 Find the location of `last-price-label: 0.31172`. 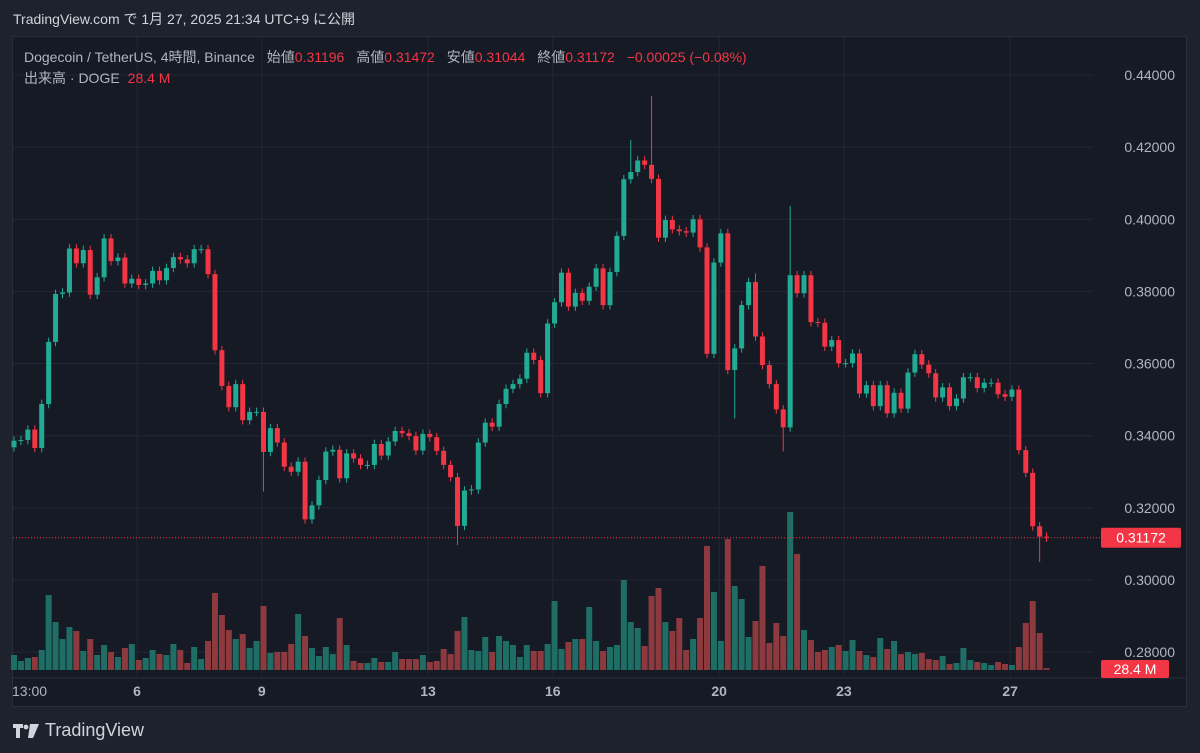

last-price-label: 0.31172 is located at coordinates (1141, 538).